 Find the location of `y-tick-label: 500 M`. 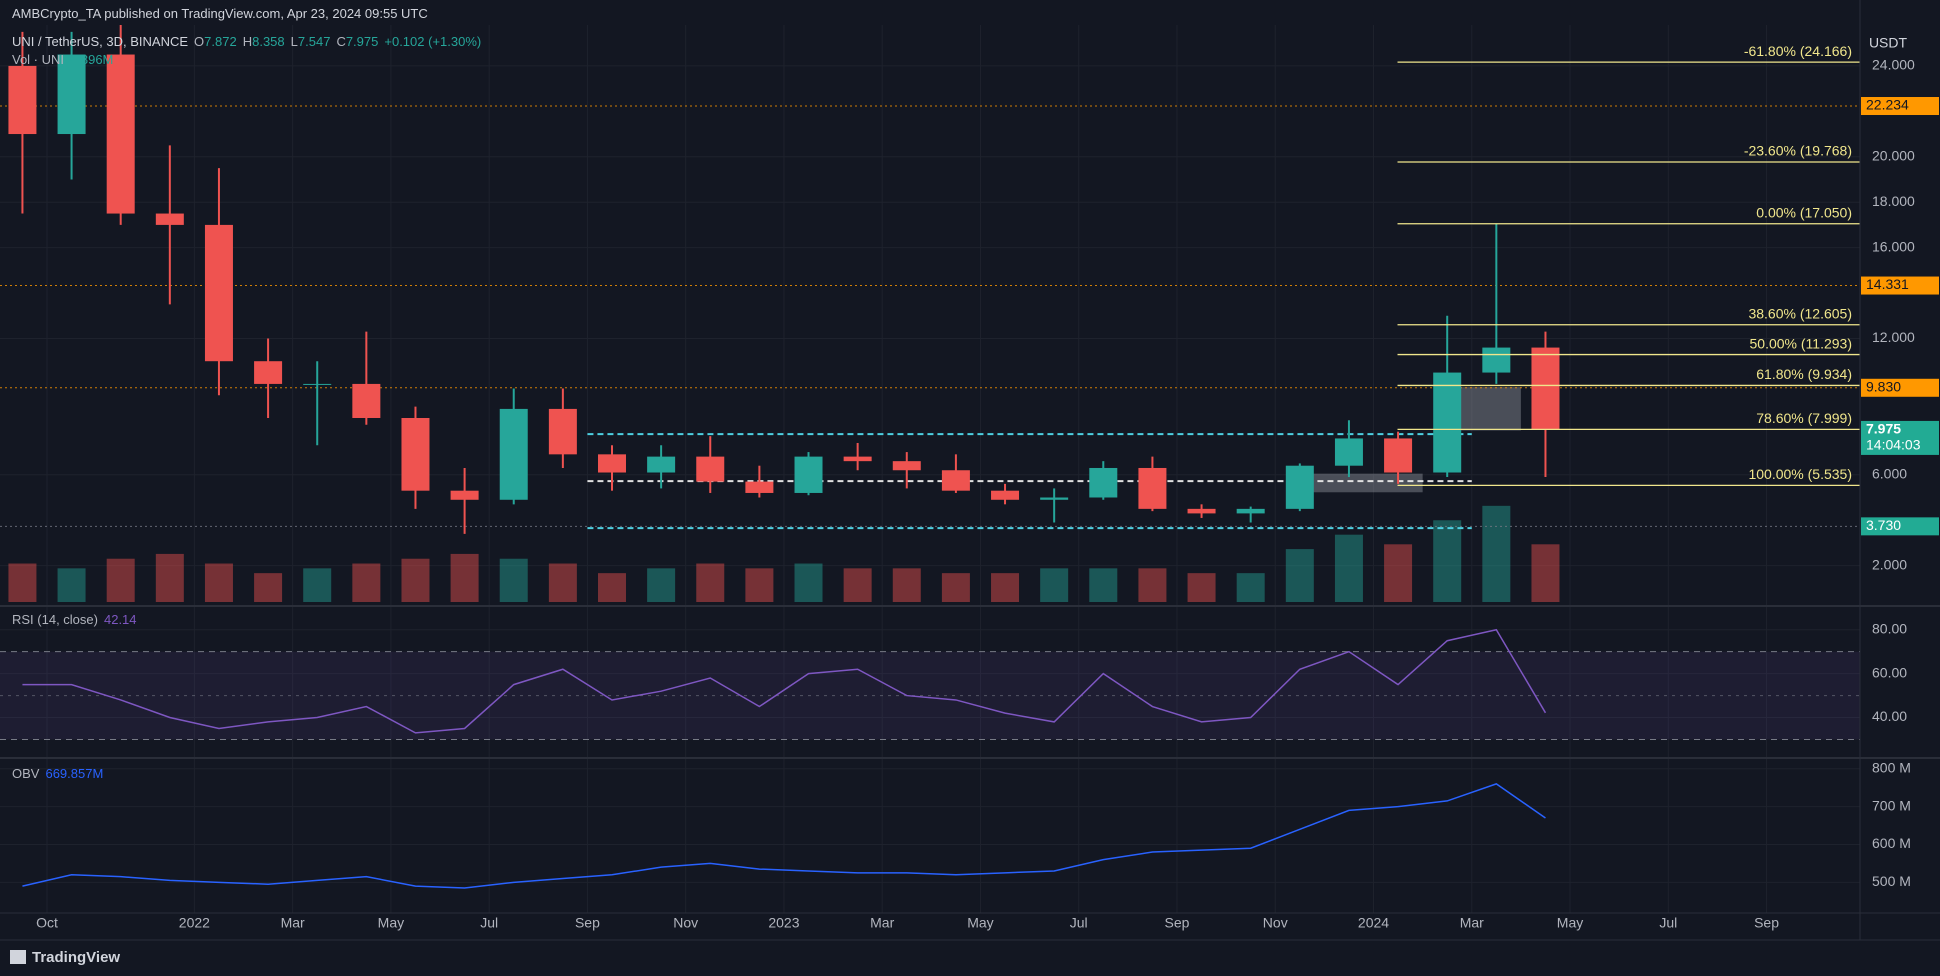

y-tick-label: 500 M is located at coordinates (1891, 881).